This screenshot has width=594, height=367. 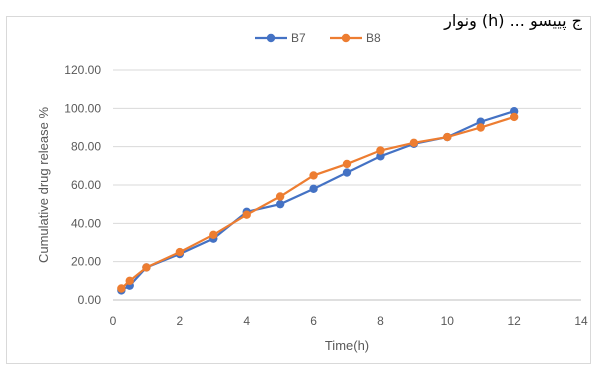 What do you see at coordinates (280, 38) in the screenshot?
I see `legend-item-b7: B7` at bounding box center [280, 38].